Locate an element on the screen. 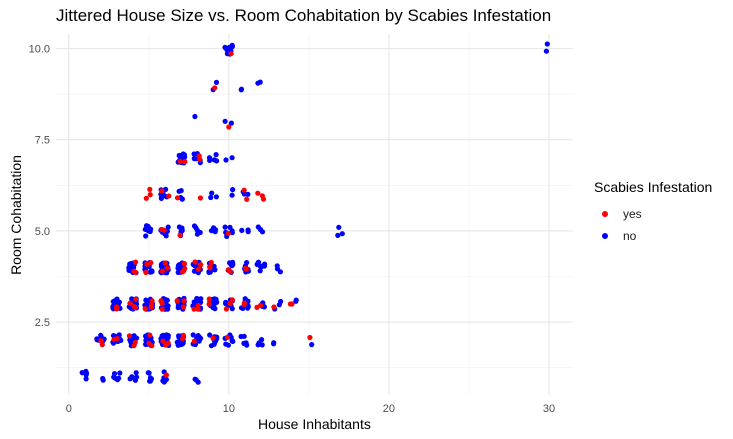 This screenshot has height=439, width=733. y-tick-label: 7.5 is located at coordinates (42, 141).